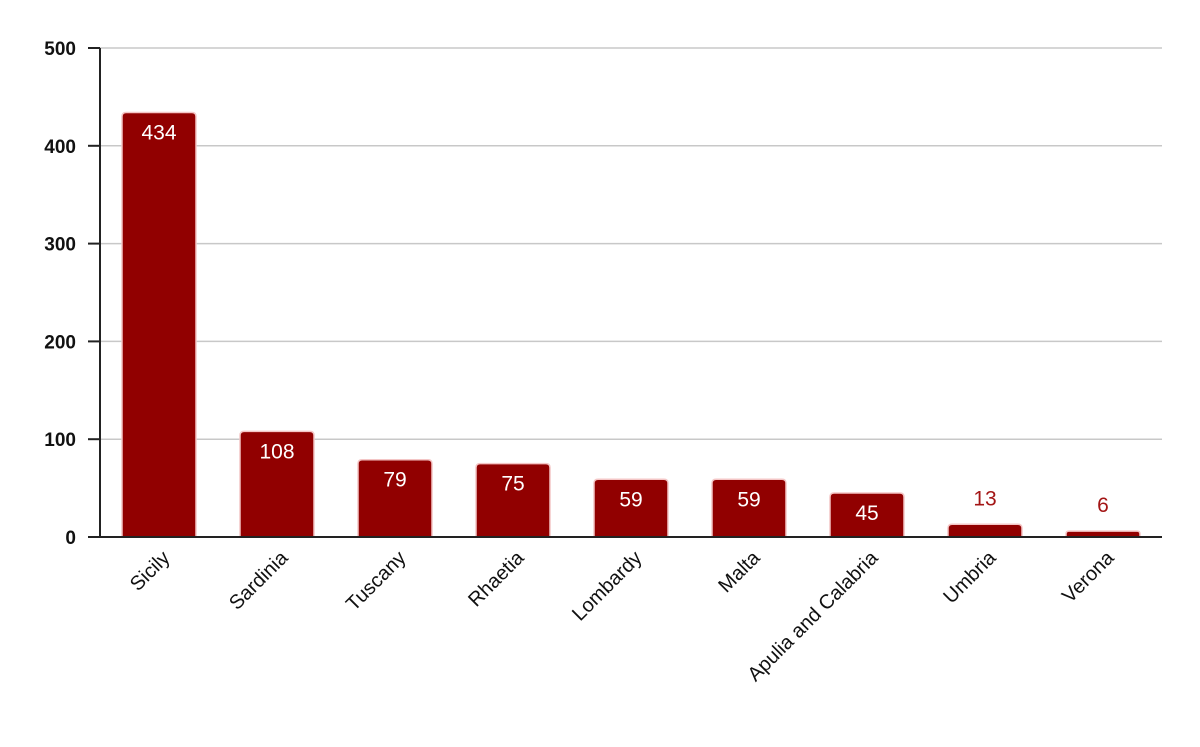  What do you see at coordinates (276, 451) in the screenshot?
I see `data-label: 108` at bounding box center [276, 451].